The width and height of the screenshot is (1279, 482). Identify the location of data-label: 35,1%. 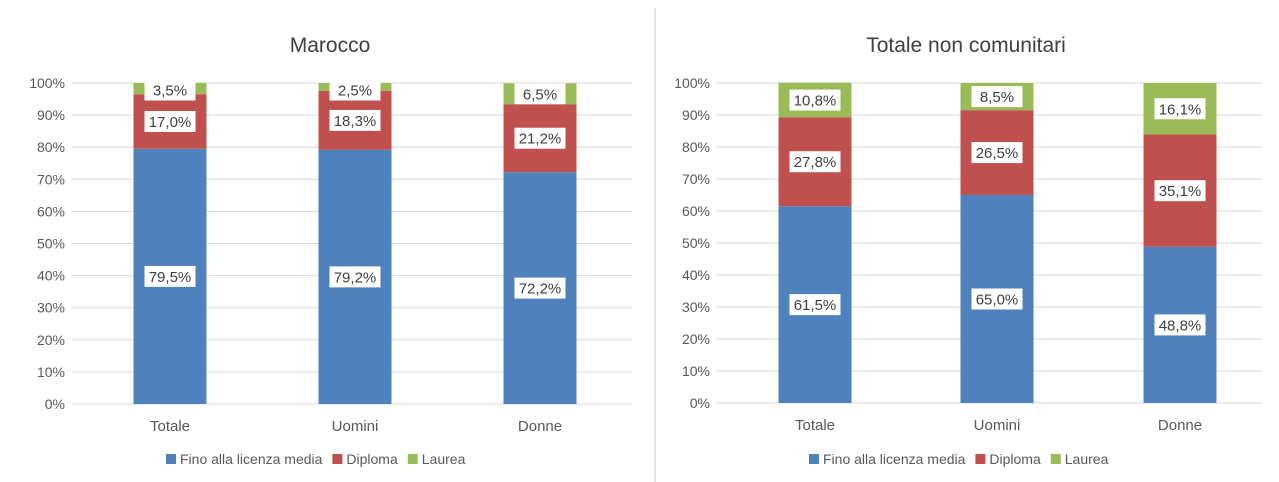
(1180, 191).